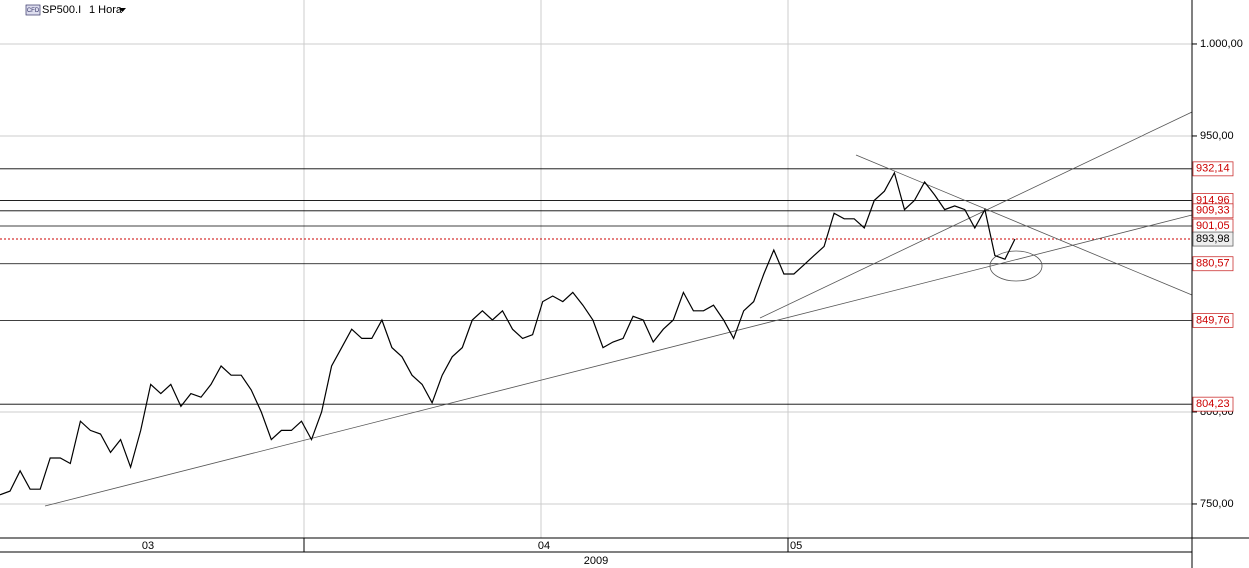 This screenshot has width=1249, height=568. What do you see at coordinates (1217, 504) in the screenshot?
I see `y-tick-label: 750,00` at bounding box center [1217, 504].